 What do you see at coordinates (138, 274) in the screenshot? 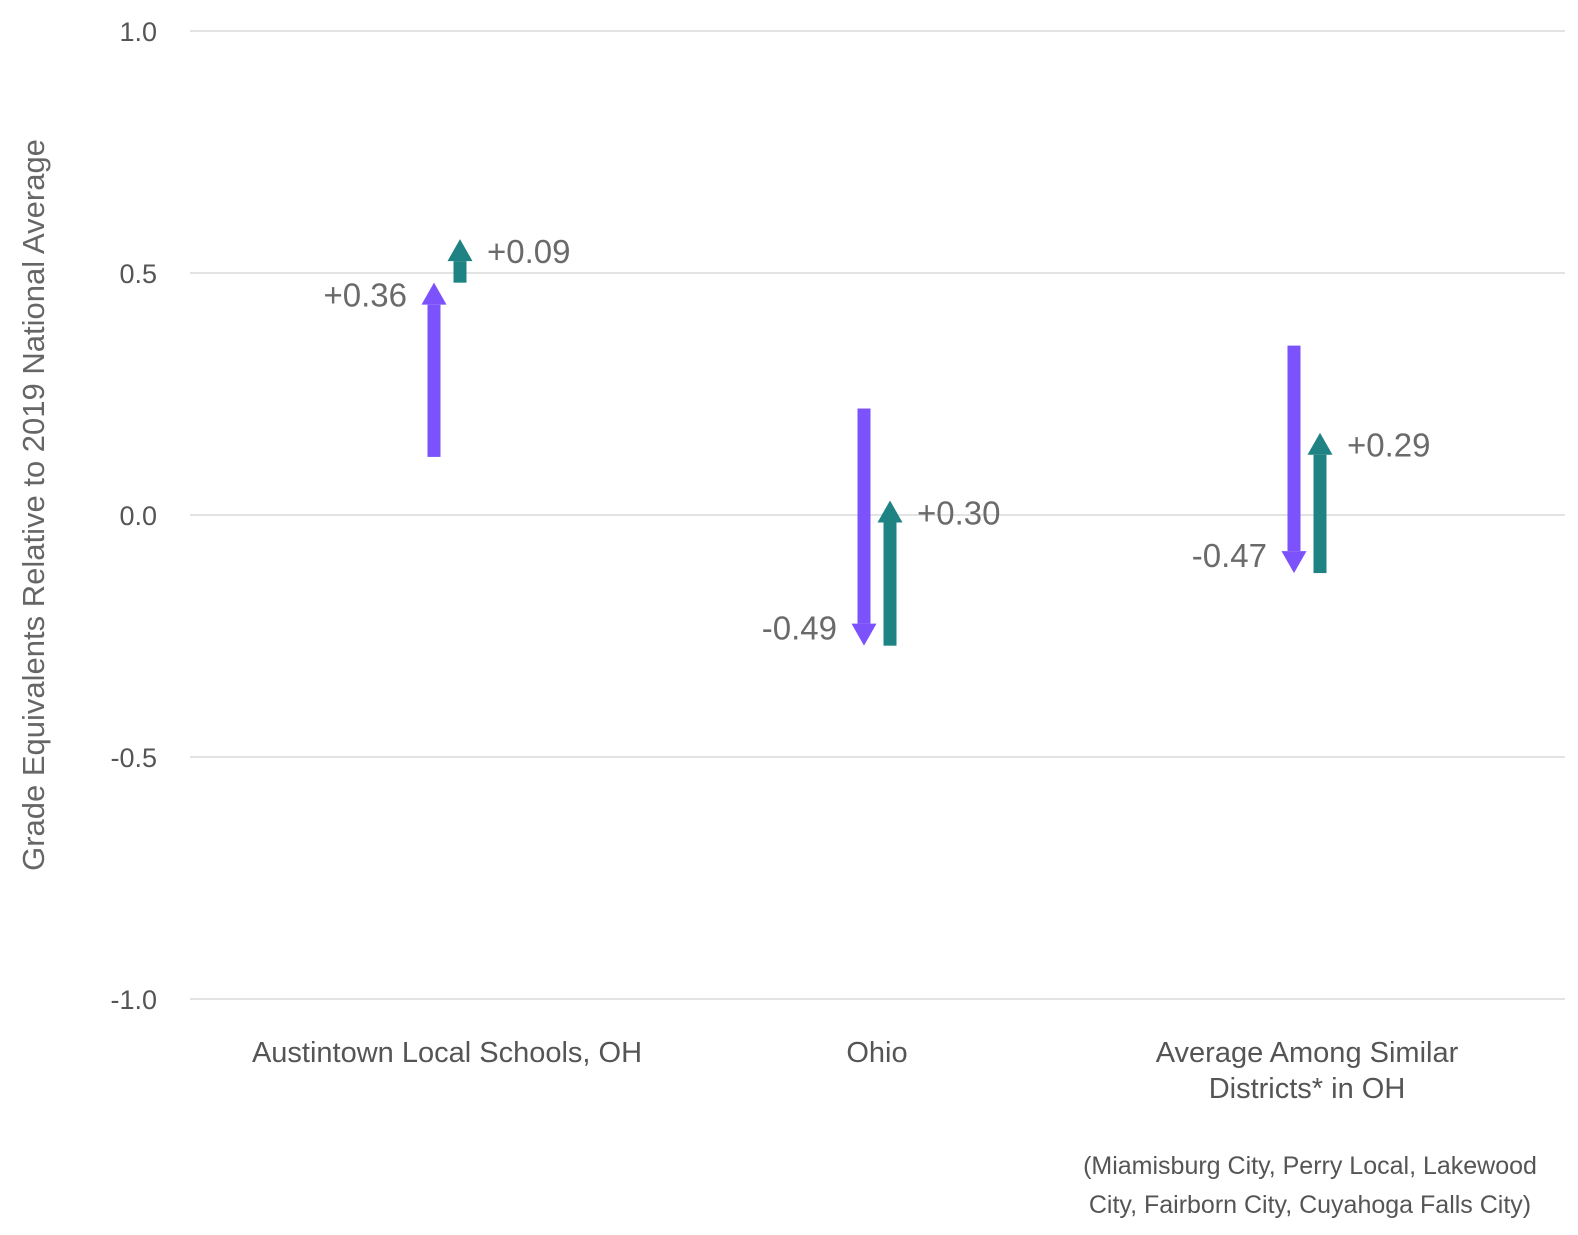
I see `y-tick-label: 0.5` at bounding box center [138, 274].